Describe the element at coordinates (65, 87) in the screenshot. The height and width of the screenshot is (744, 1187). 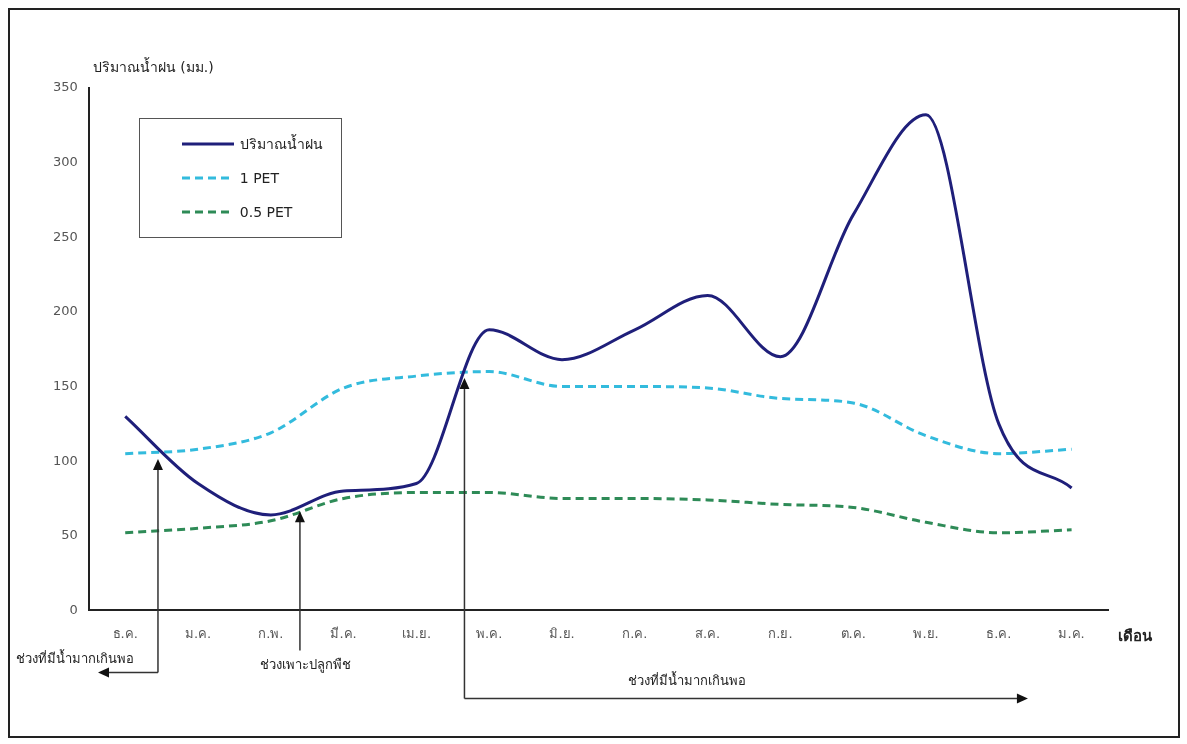
I see `y-tick-label: 350` at that location.